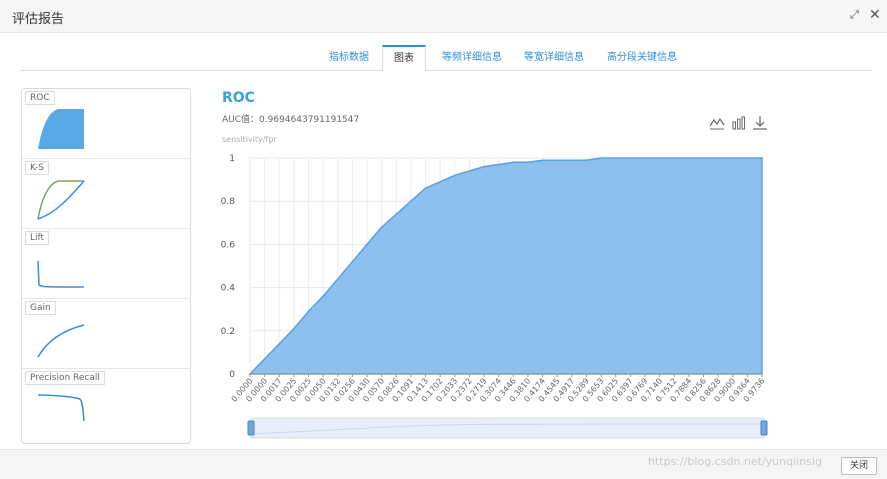 This screenshot has width=887, height=479. Describe the element at coordinates (232, 159) in the screenshot. I see `y-tick-label: 1` at that location.